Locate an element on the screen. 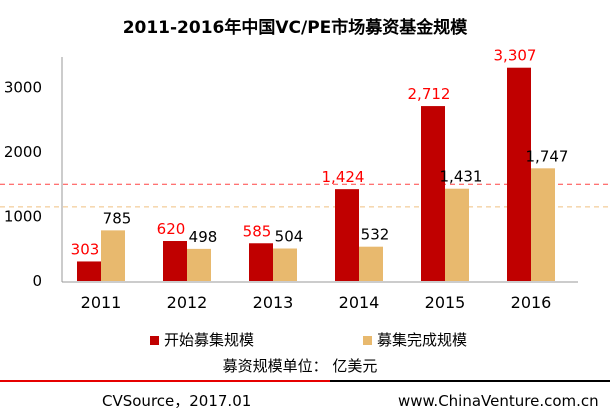 The width and height of the screenshot is (610, 419). data-label: 1,424 is located at coordinates (343, 177).